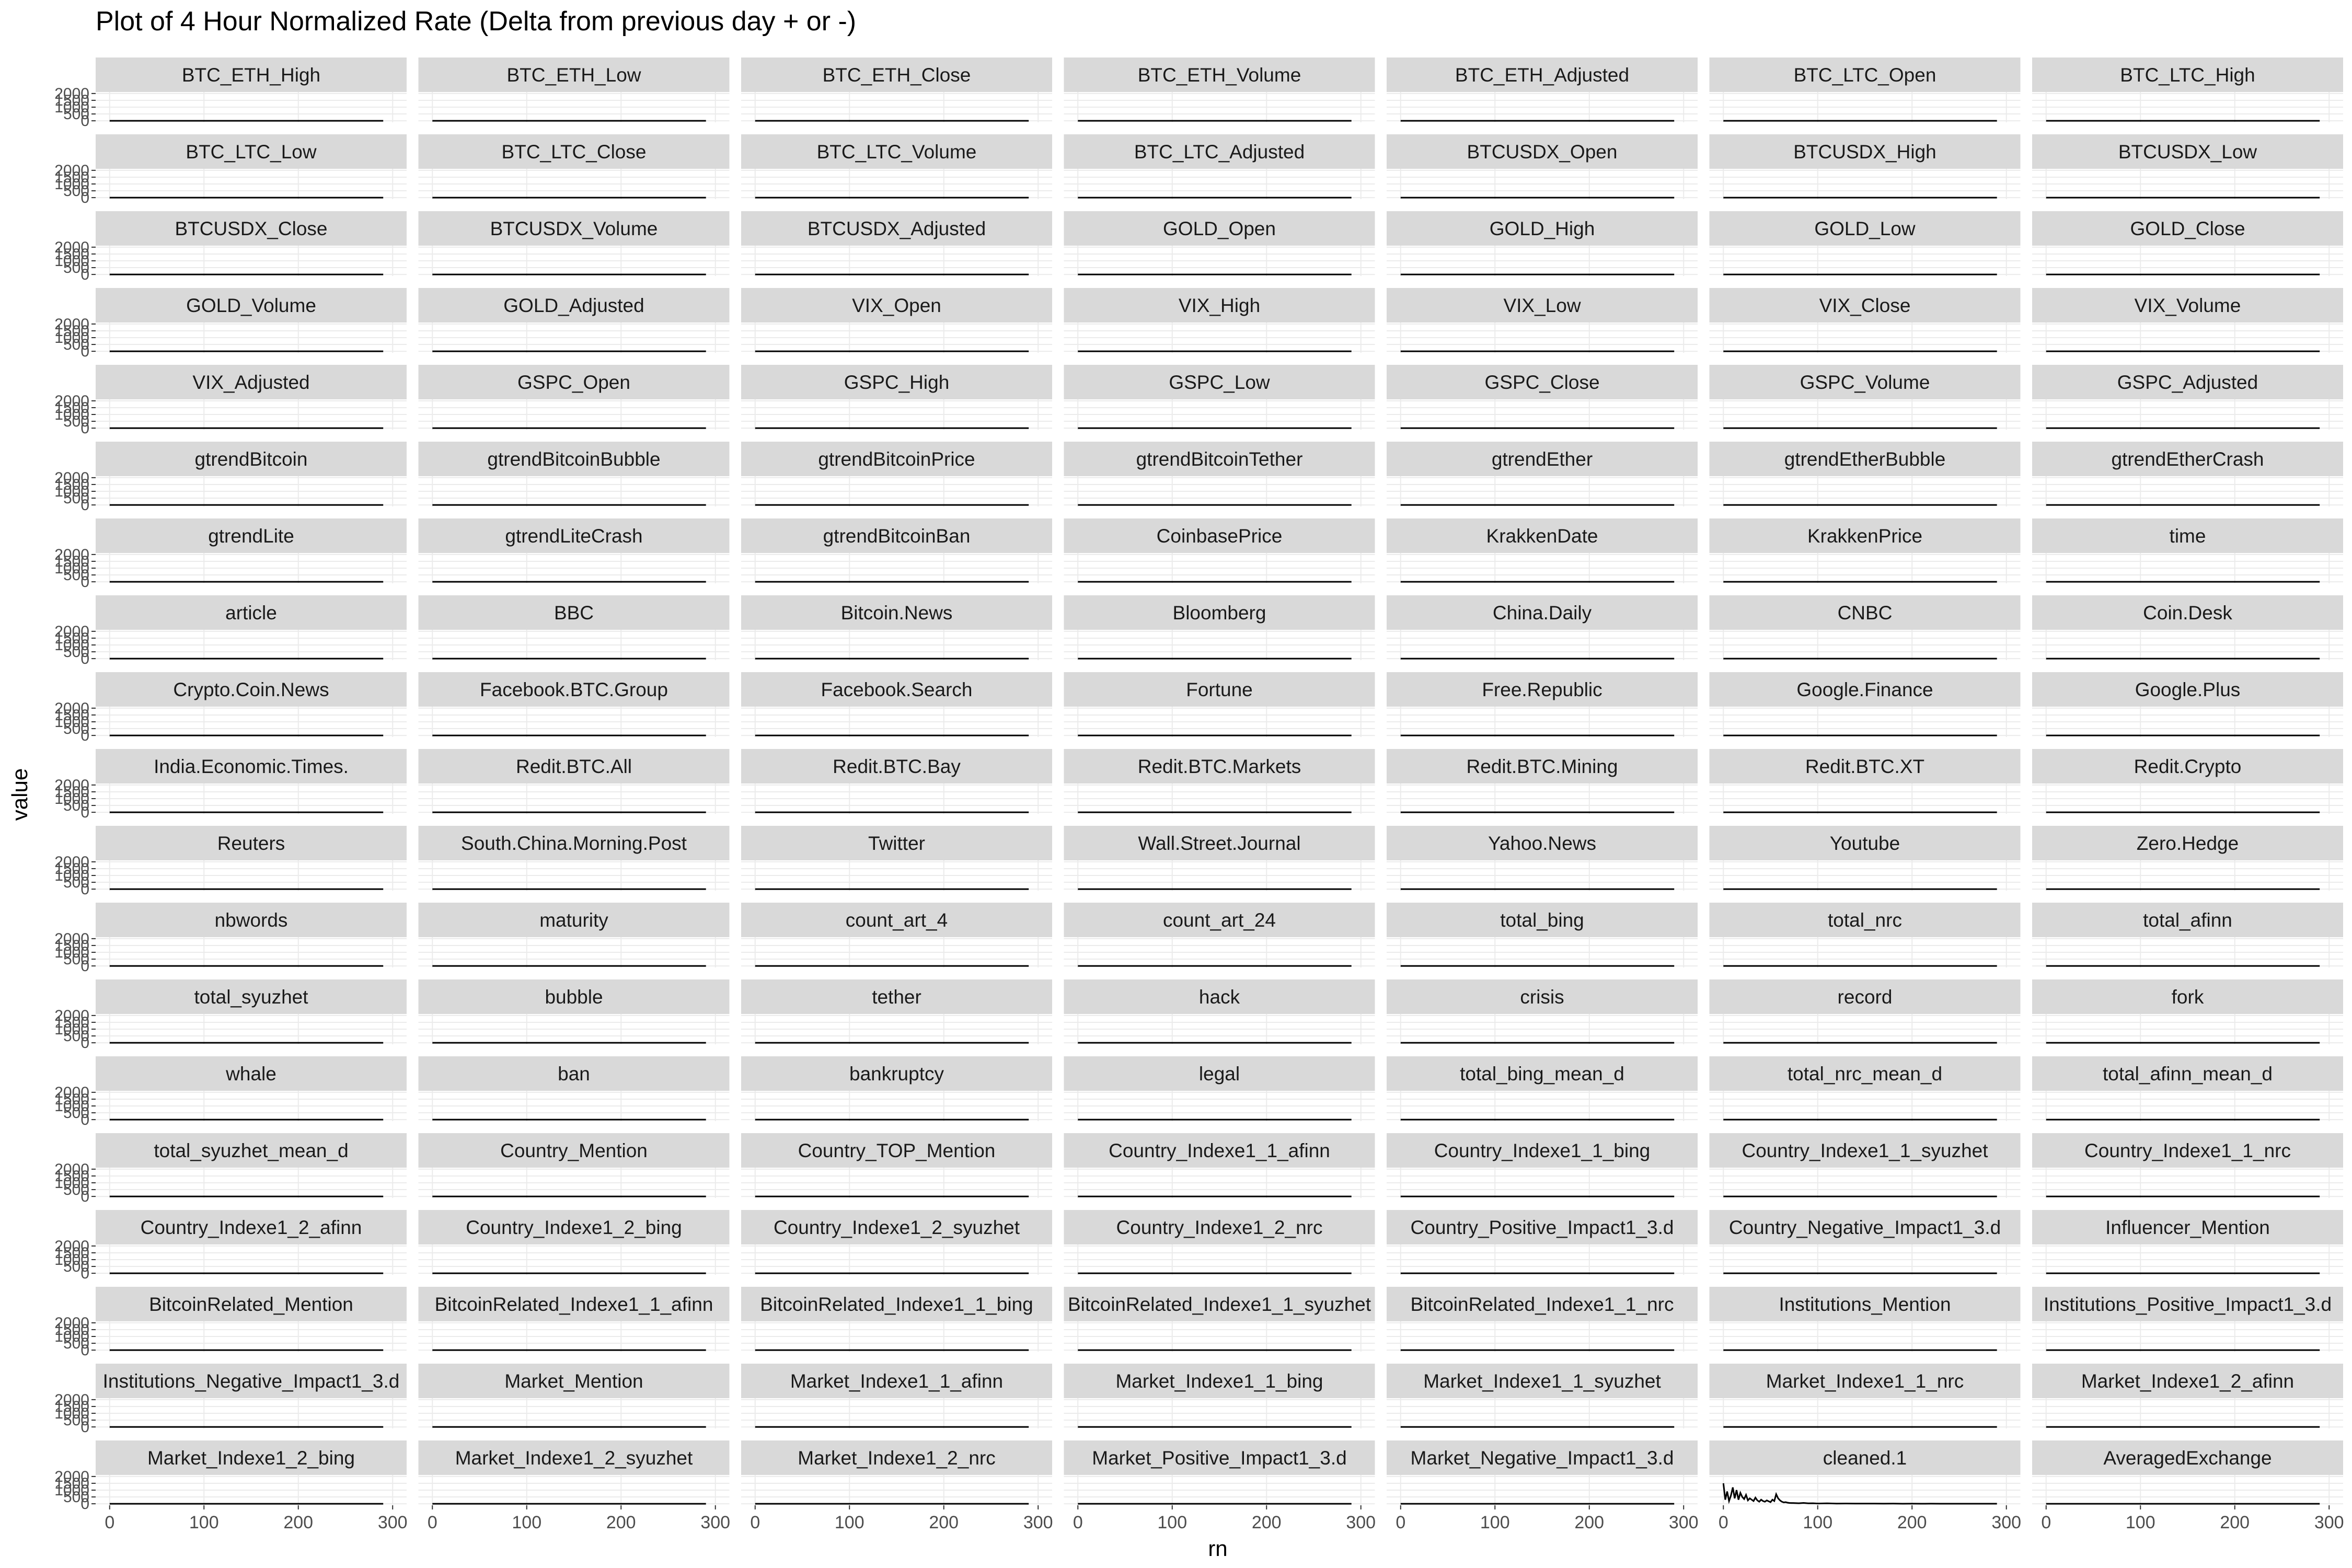 The image size is (2352, 1568). I want to click on facet-strip-label: BTCUSDX_High, so click(1864, 152).